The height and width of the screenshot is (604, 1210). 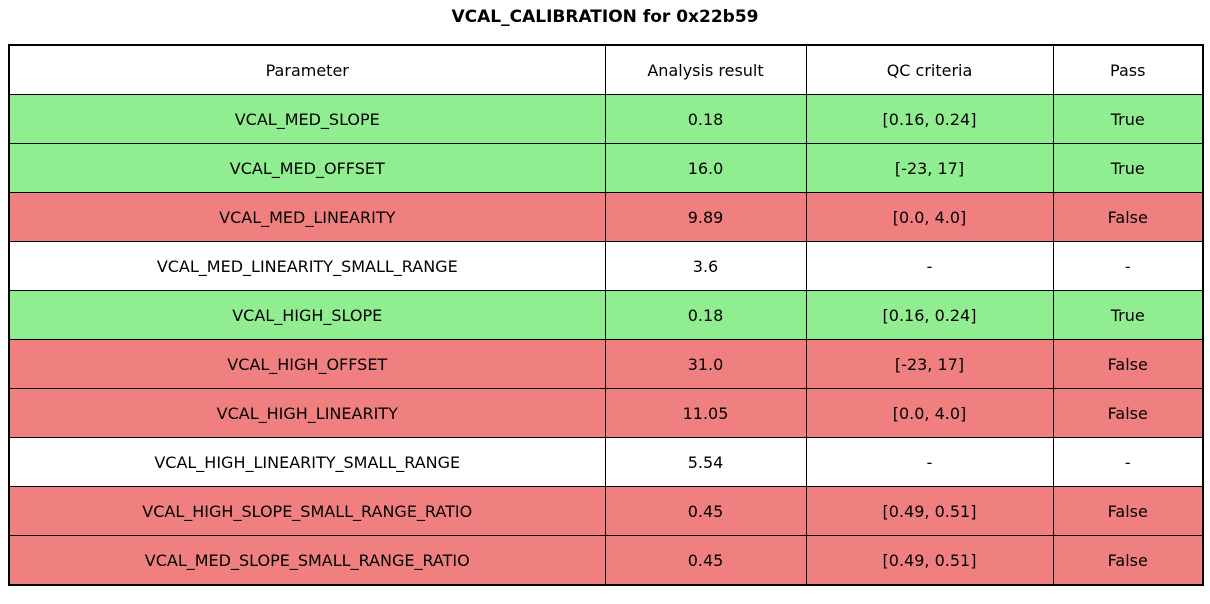 I want to click on param-cell: VCAL_HIGH_OFFSET, so click(x=307, y=364).